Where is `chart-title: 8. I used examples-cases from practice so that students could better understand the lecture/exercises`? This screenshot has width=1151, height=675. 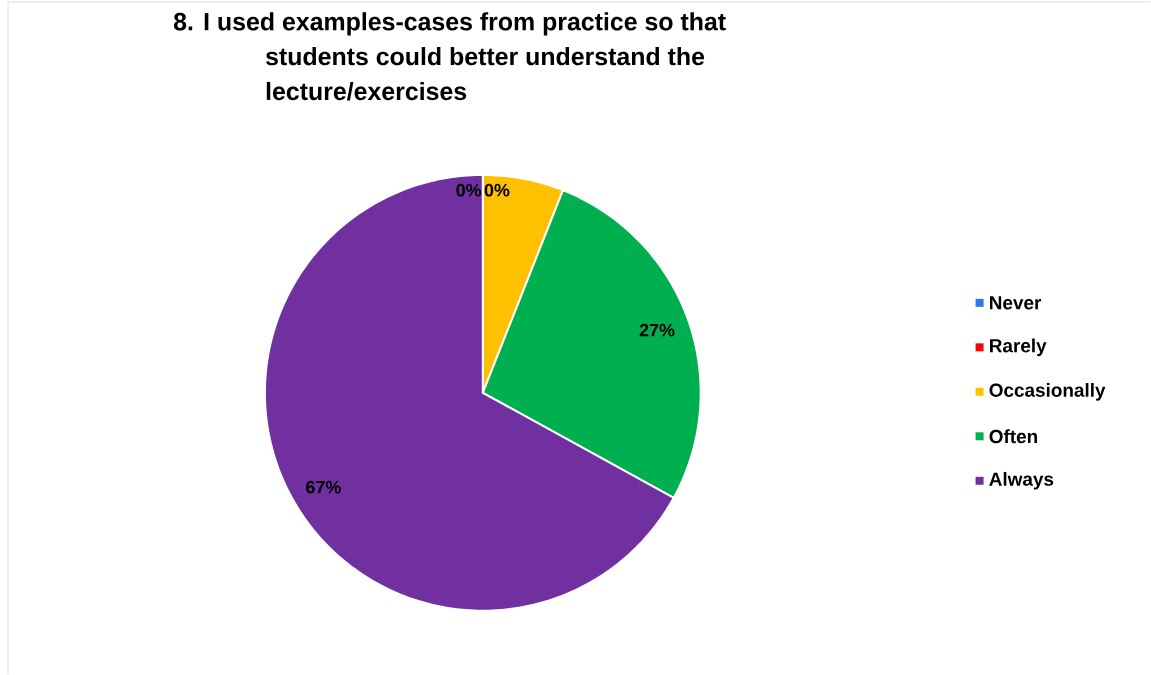 chart-title: 8. I used examples-cases from practice so that students could better understand the lecture/exercises is located at coordinates (449, 56).